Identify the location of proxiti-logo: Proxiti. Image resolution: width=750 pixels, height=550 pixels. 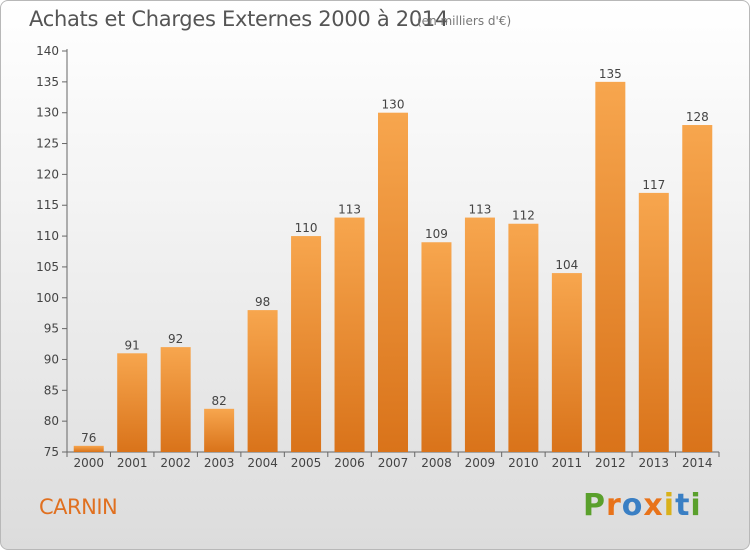
(642, 505).